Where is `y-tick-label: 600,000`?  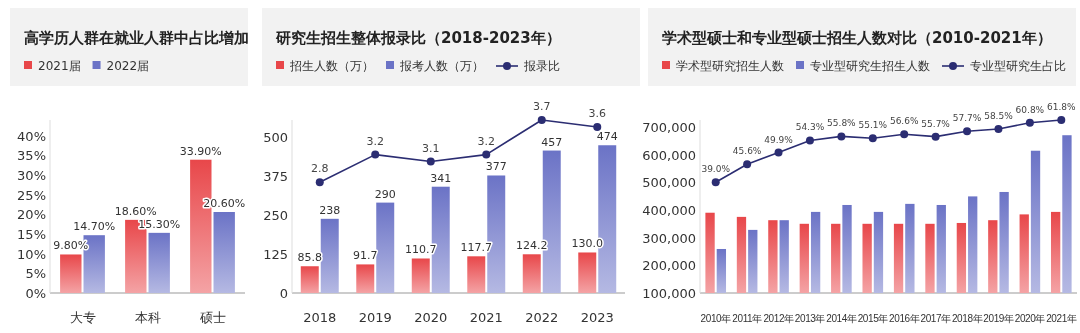
y-tick-label: 600,000 is located at coordinates (669, 155).